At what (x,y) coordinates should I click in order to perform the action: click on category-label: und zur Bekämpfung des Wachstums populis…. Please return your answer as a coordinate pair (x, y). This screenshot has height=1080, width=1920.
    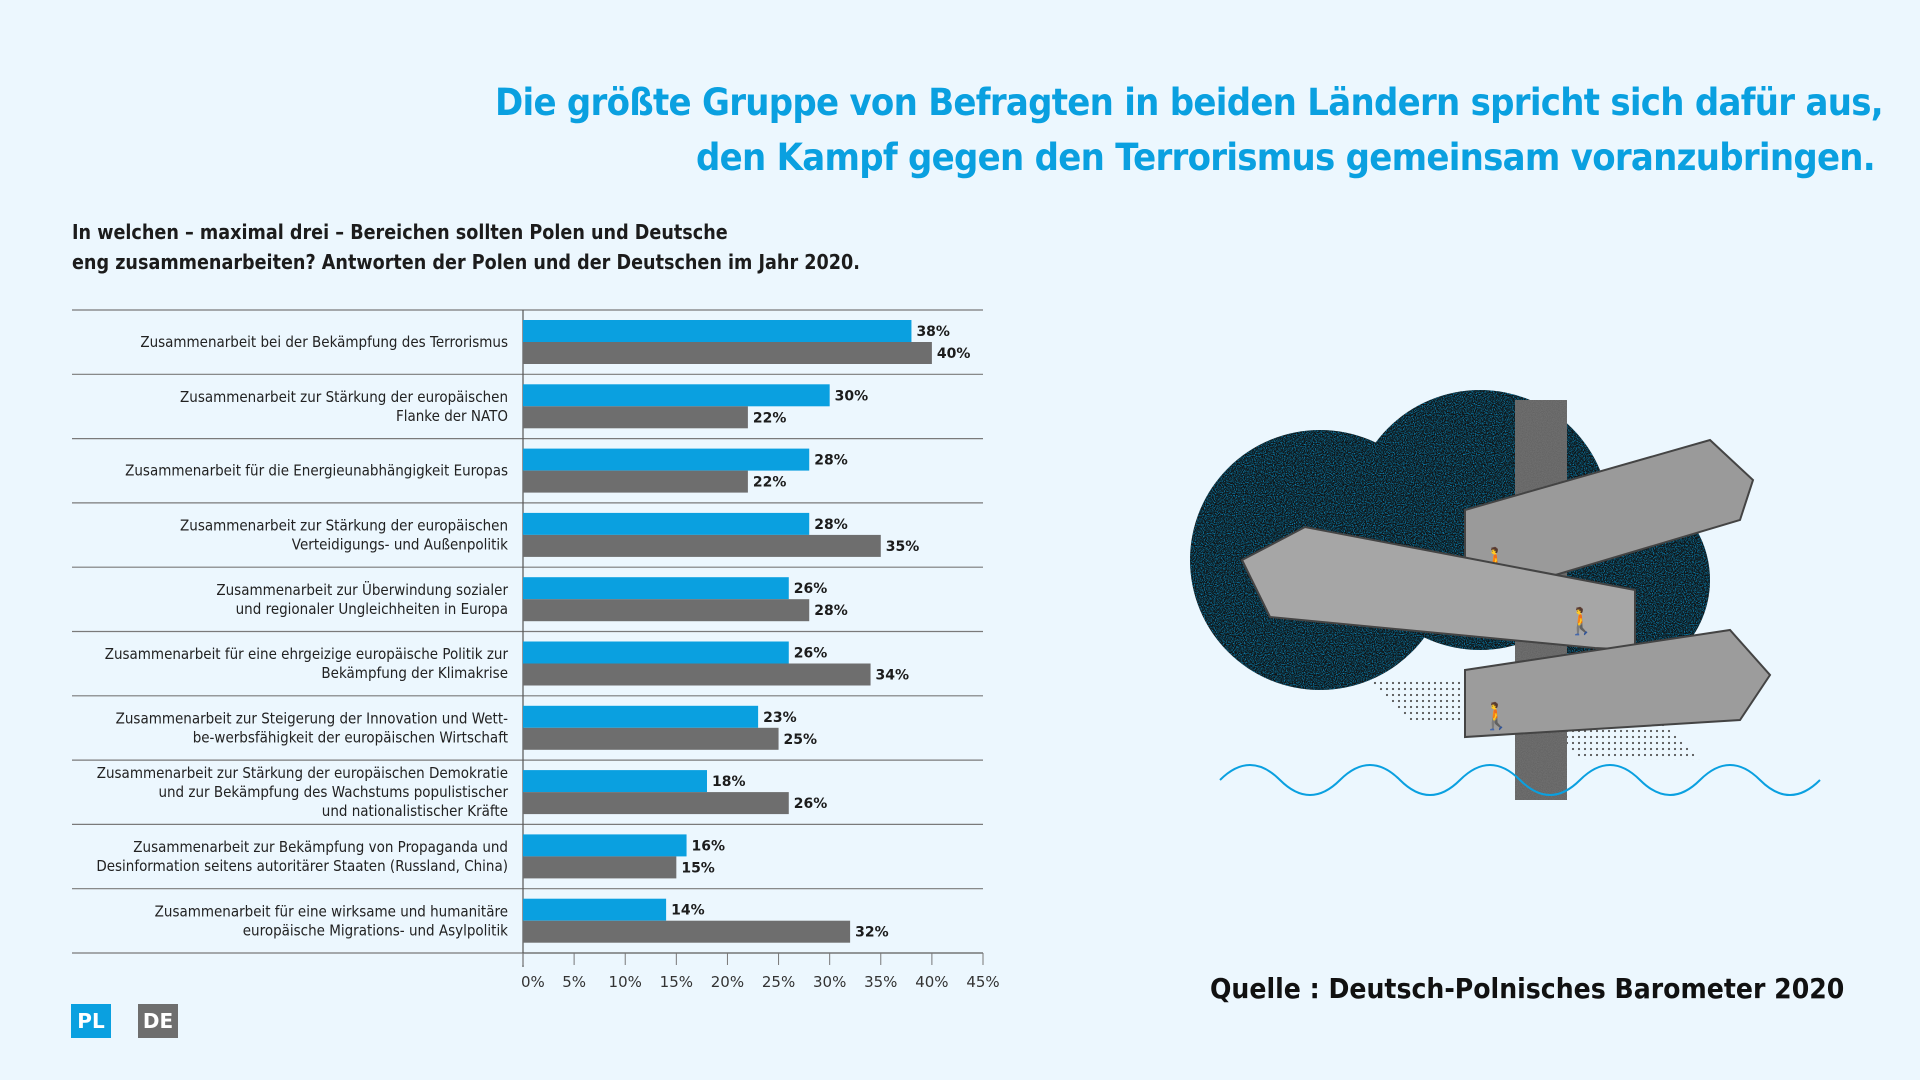
    Looking at the image, I should click on (333, 793).